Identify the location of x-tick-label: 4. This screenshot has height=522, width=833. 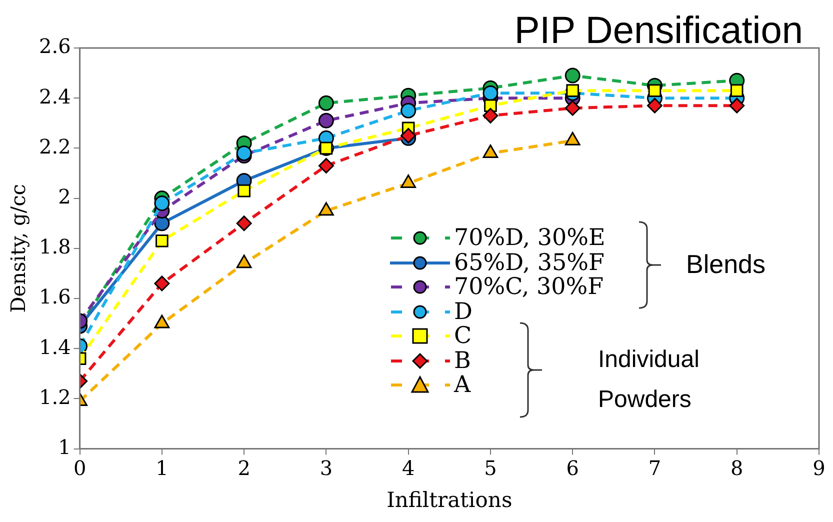
(408, 468).